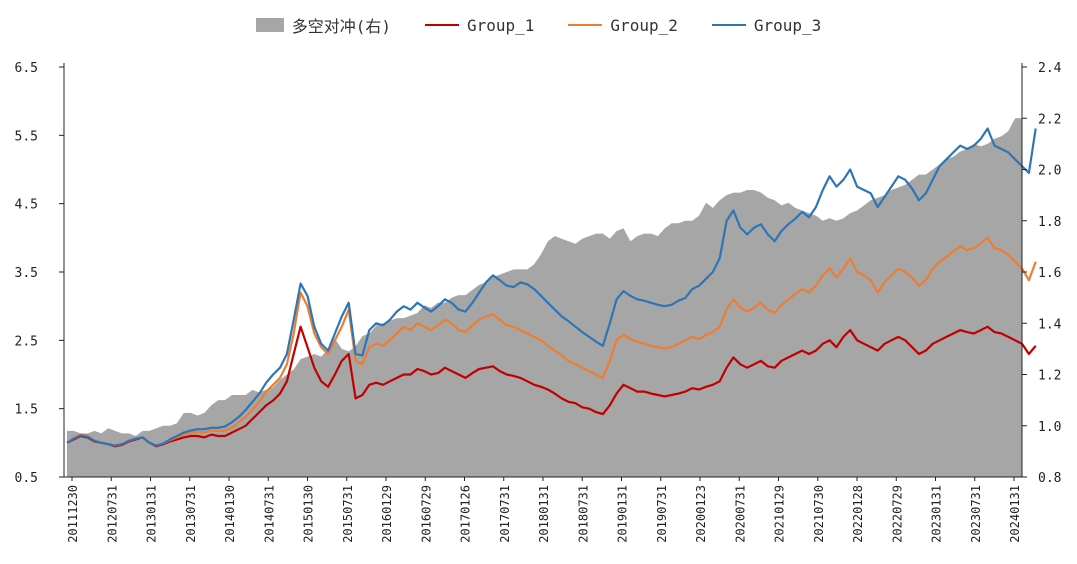  Describe the element at coordinates (897, 514) in the screenshot. I see `x-tick-label: 20220729` at that location.